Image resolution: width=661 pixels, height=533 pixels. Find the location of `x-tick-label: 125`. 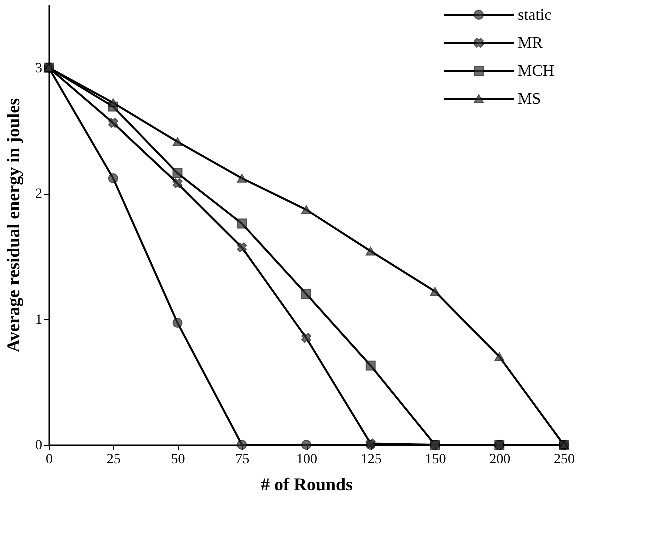

x-tick-label: 125 is located at coordinates (371, 460).